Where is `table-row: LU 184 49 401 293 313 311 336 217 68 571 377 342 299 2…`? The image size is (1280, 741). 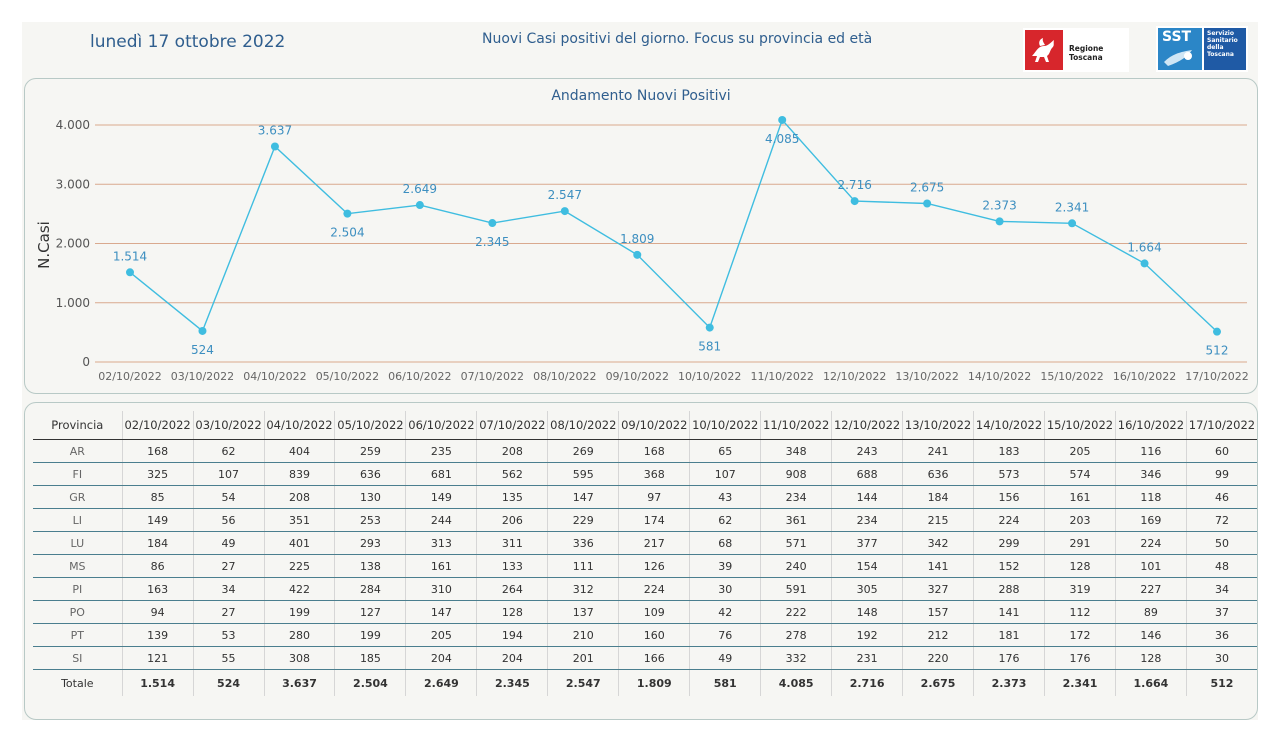 table-row: LU 184 49 401 293 313 311 336 217 68 571 377 342 299 2… is located at coordinates (645, 543).